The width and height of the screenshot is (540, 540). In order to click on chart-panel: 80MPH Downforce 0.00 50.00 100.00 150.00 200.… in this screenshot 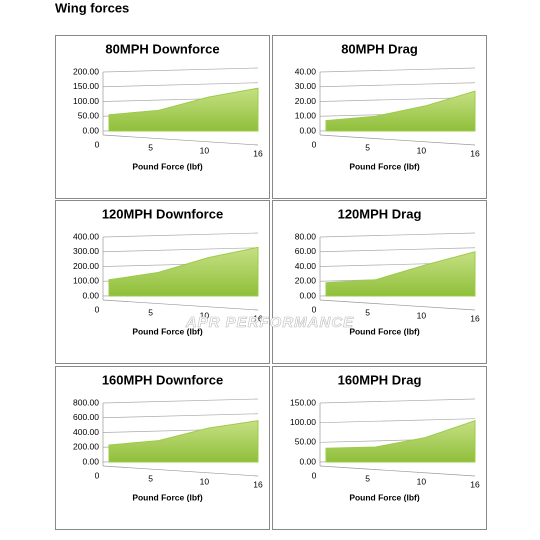, I will do `click(162, 117)`.